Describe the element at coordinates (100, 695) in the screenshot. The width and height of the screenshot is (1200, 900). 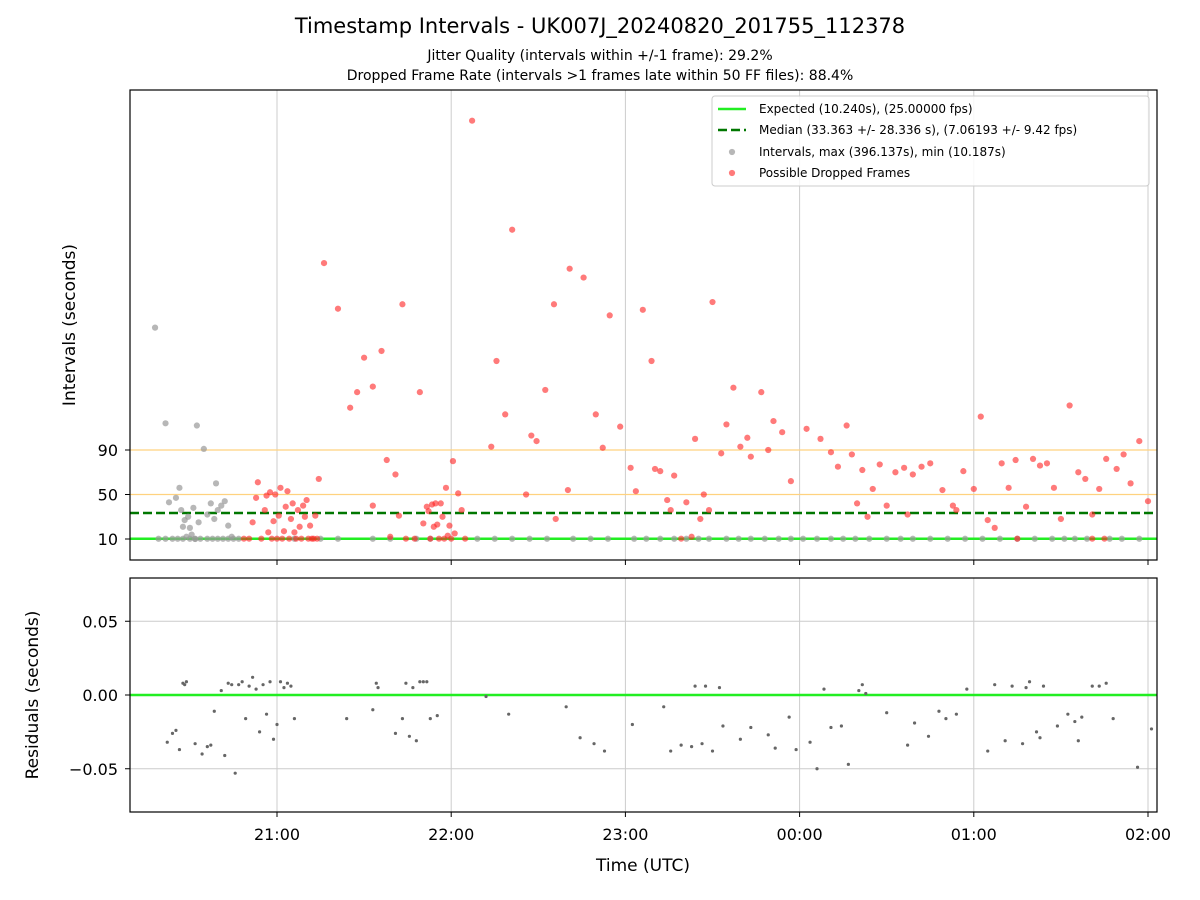
I see `residuals-y-tick-label: 0.00` at that location.